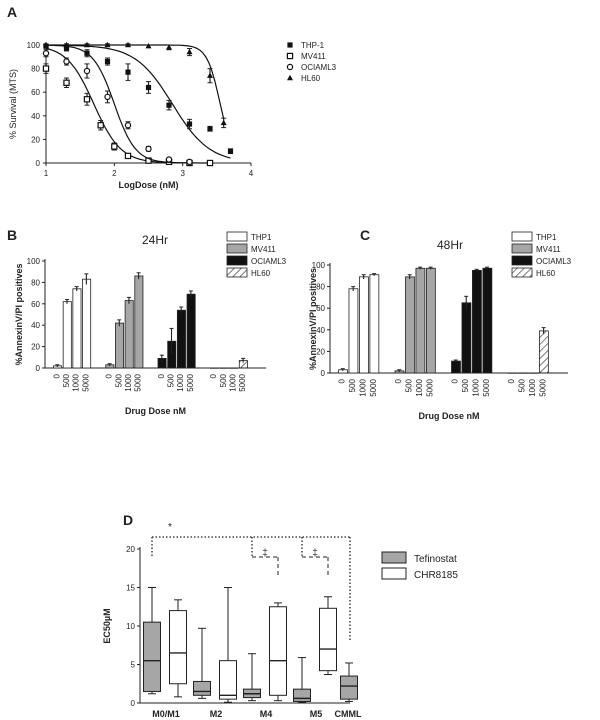 The height and width of the screenshot is (720, 600). I want to click on category-label: M0/M1, so click(166, 714).